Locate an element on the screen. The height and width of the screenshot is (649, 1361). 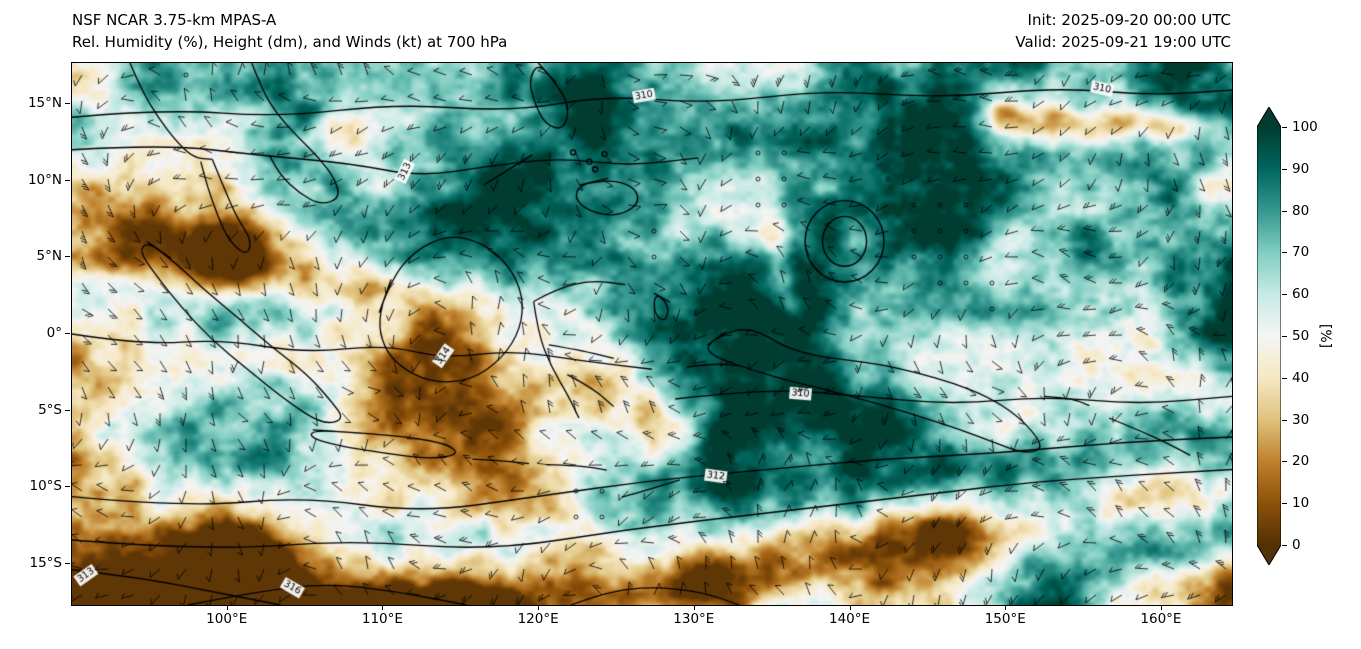
y-axis-tick-label: 5°N is located at coordinates (49, 256).